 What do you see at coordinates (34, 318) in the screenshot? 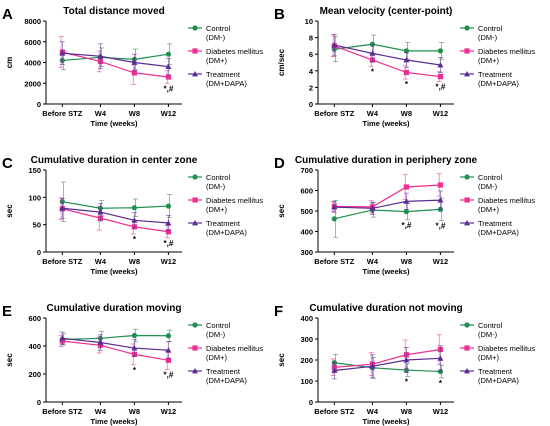
I see `y-tick-label: 600` at bounding box center [34, 318].